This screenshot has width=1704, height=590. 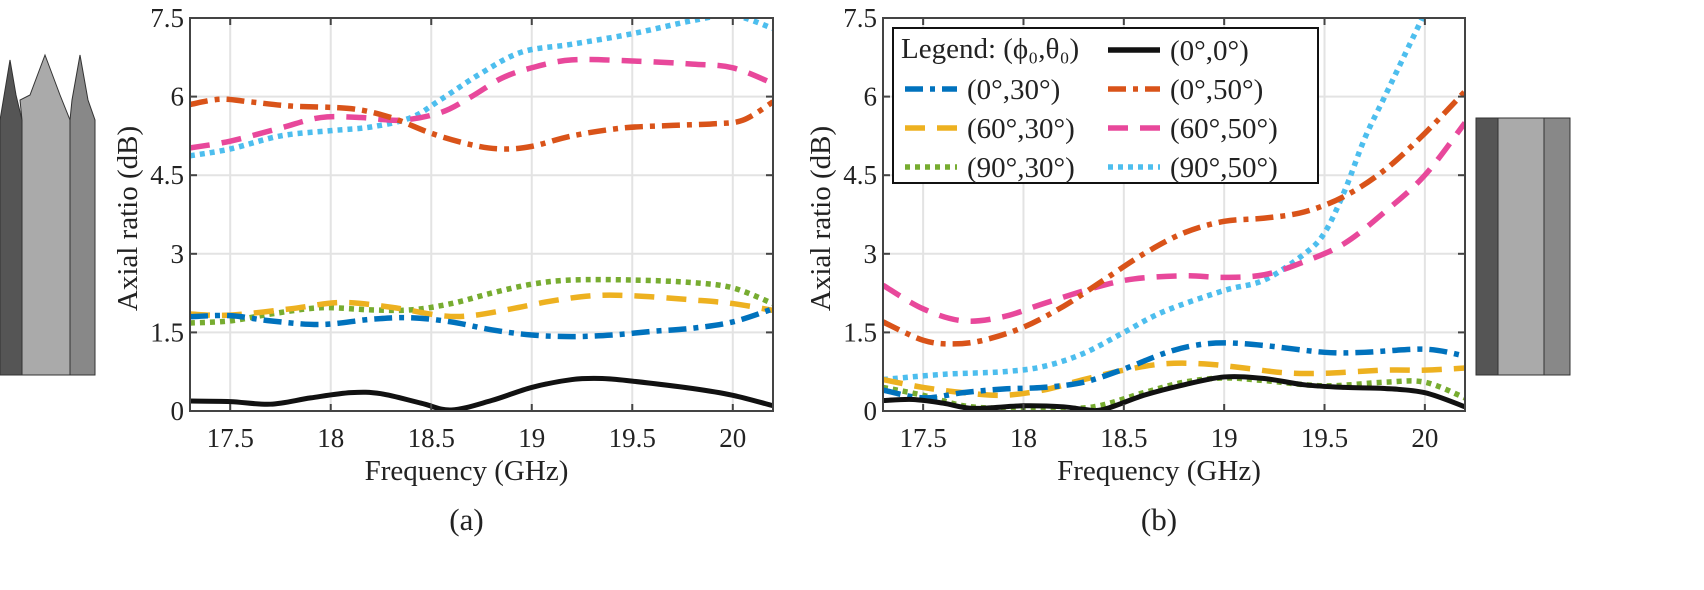 I want to click on legend-label: (0°,50°), so click(x=1216, y=90).